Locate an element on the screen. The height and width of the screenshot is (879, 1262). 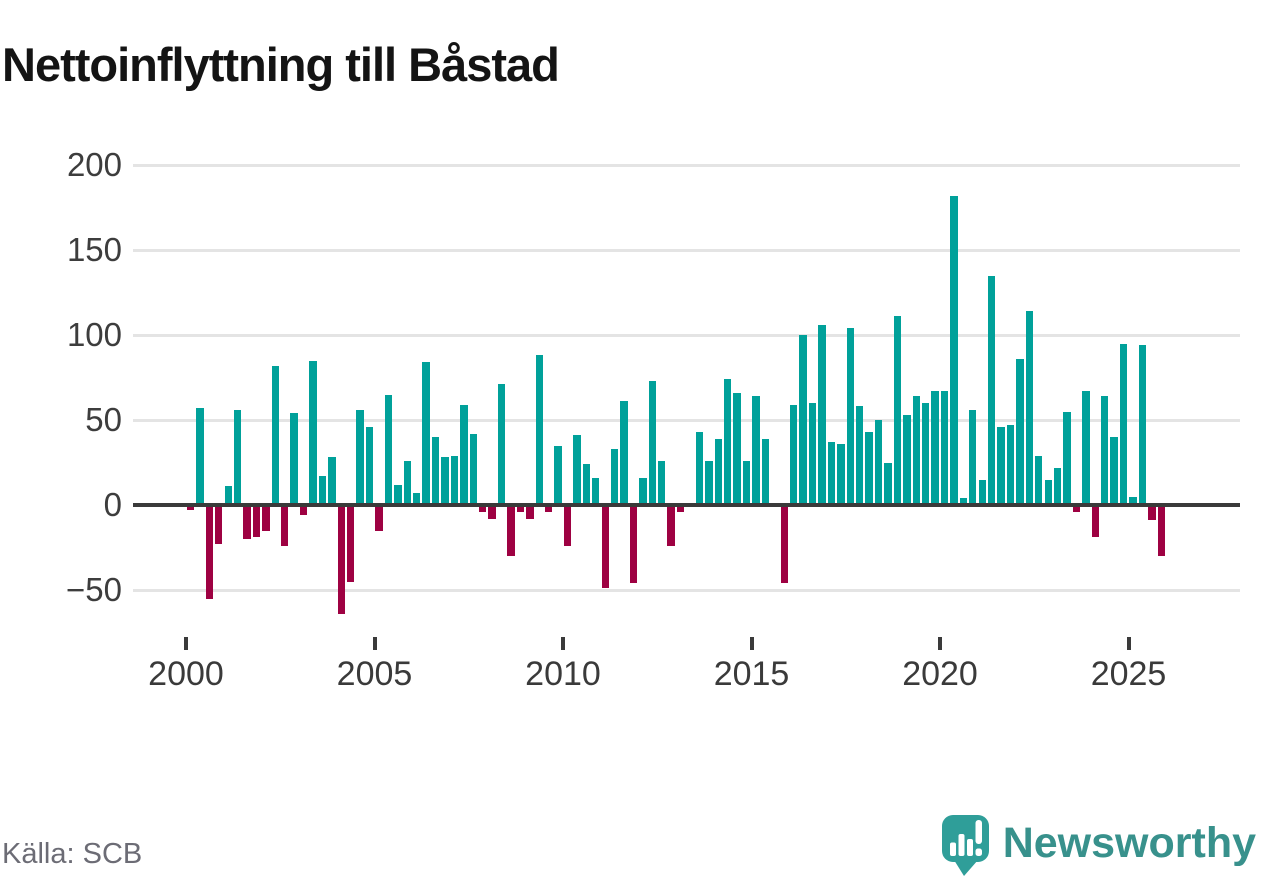
newsworthy-logo: Newsworthy is located at coordinates (1096, 843).